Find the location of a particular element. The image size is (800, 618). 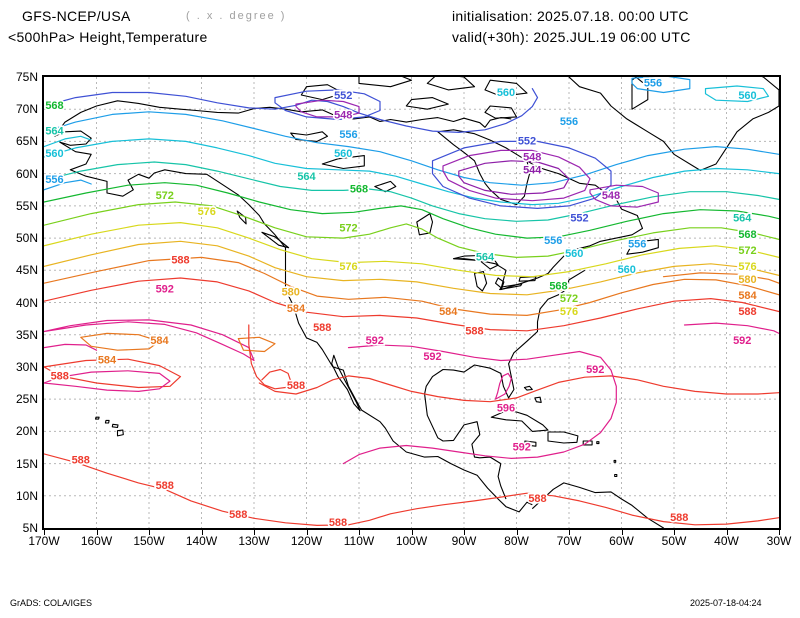

x-axis-tick-label: 160W is located at coordinates (96, 541).